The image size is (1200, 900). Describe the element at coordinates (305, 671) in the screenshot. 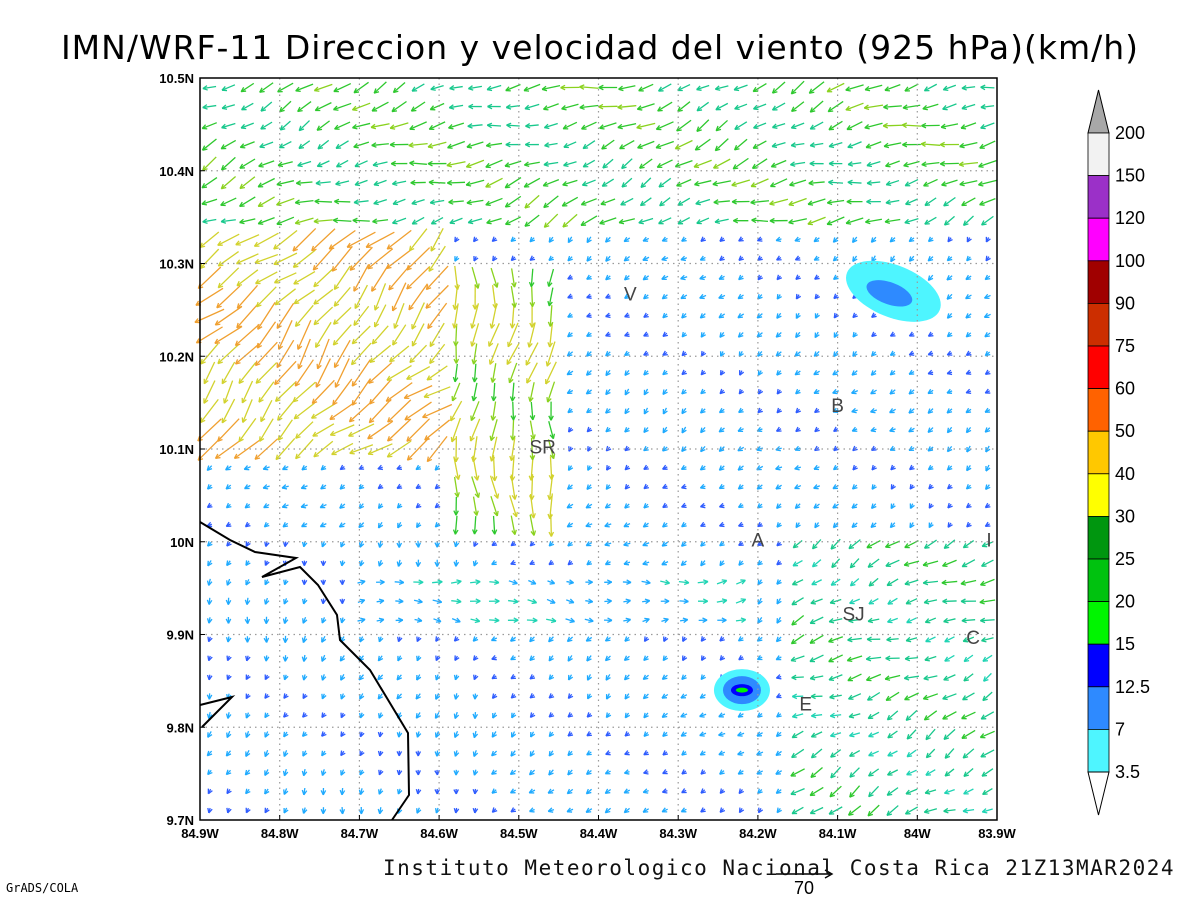

I see `coastline` at that location.